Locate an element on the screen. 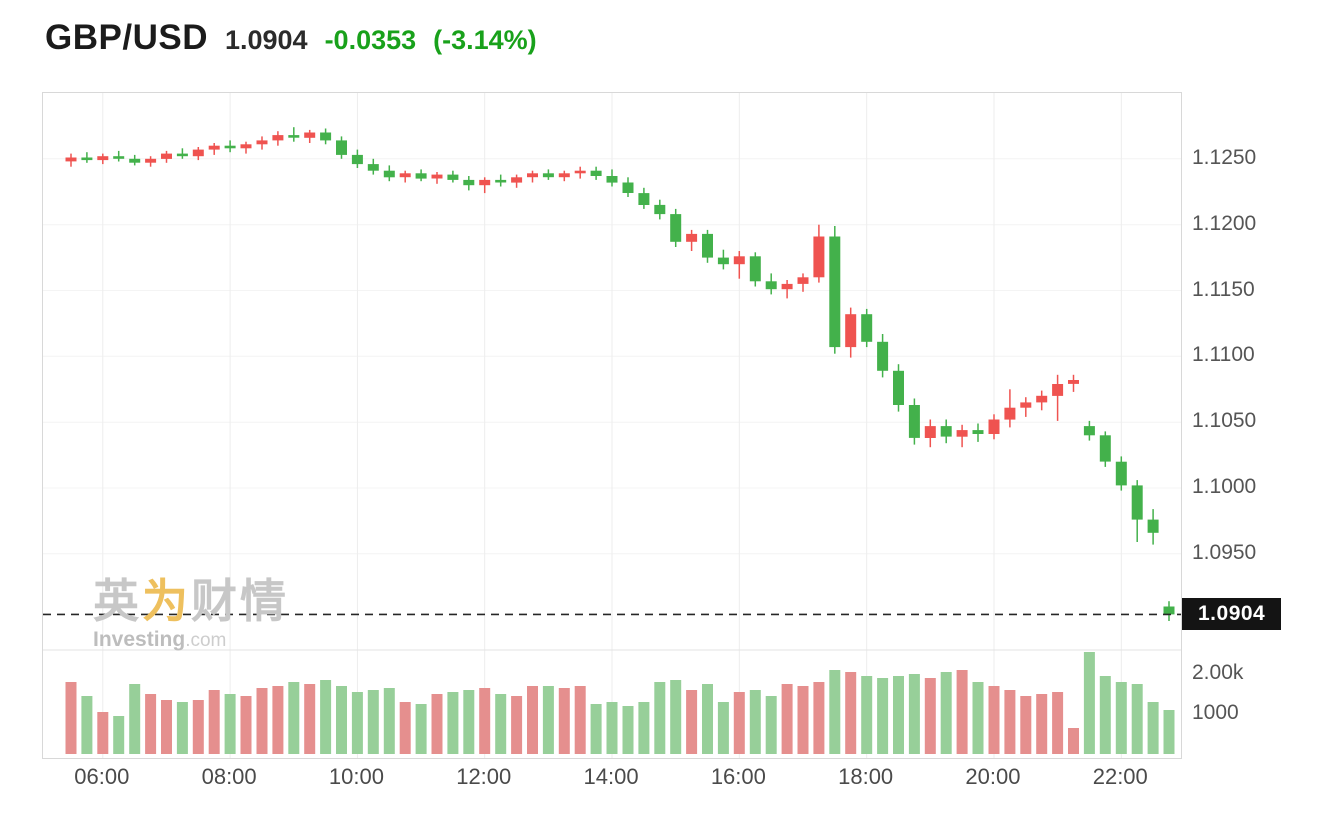 This screenshot has height=814, width=1322. x-axis-label: 08:00 is located at coordinates (229, 776).